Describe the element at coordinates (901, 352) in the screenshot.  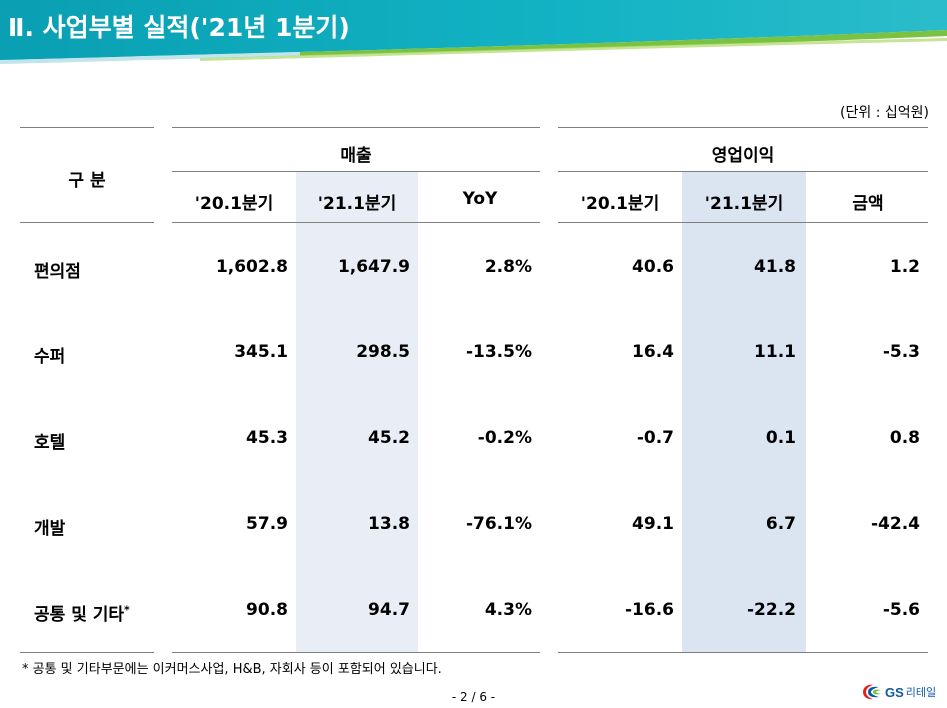
I see `table-cell: -5.3` at that location.